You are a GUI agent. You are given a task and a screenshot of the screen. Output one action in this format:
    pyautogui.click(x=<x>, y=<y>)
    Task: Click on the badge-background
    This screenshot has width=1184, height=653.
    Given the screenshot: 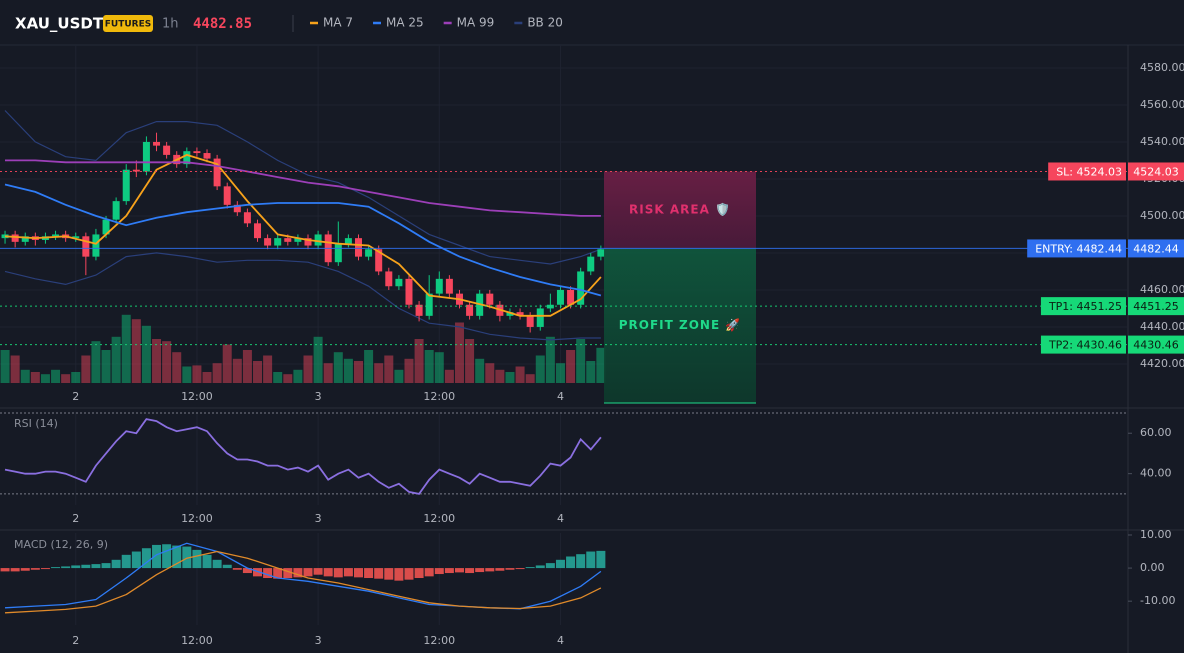 What is the action you would take?
    pyautogui.click(x=128, y=23)
    